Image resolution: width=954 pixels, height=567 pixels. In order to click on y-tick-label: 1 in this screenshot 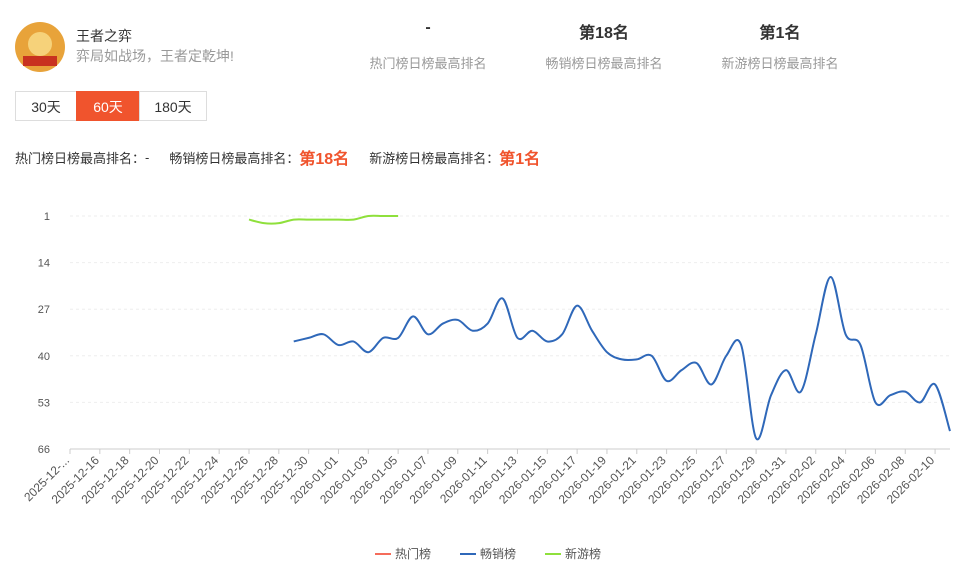, I will do `click(47, 217)`.